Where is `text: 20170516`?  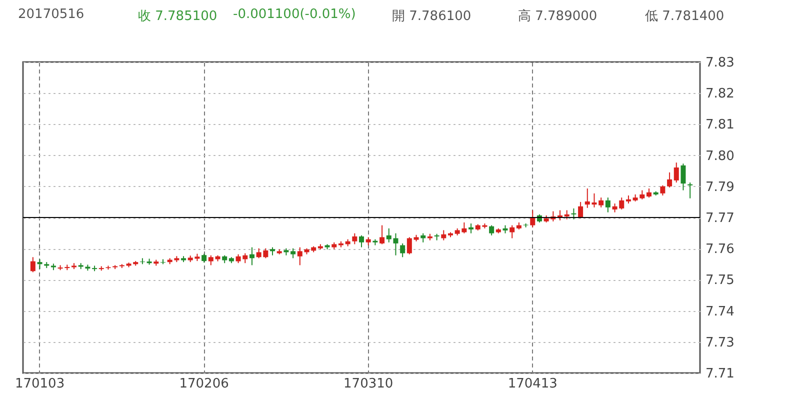
text: 20170516 is located at coordinates (51, 14).